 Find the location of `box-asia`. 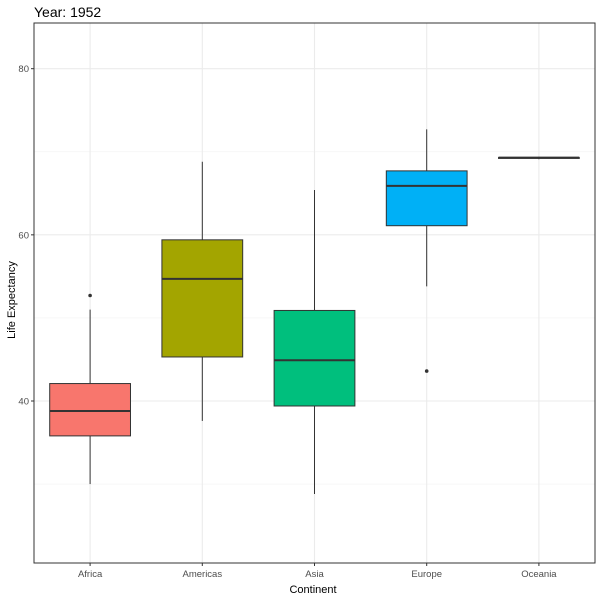

box-asia is located at coordinates (314, 342).